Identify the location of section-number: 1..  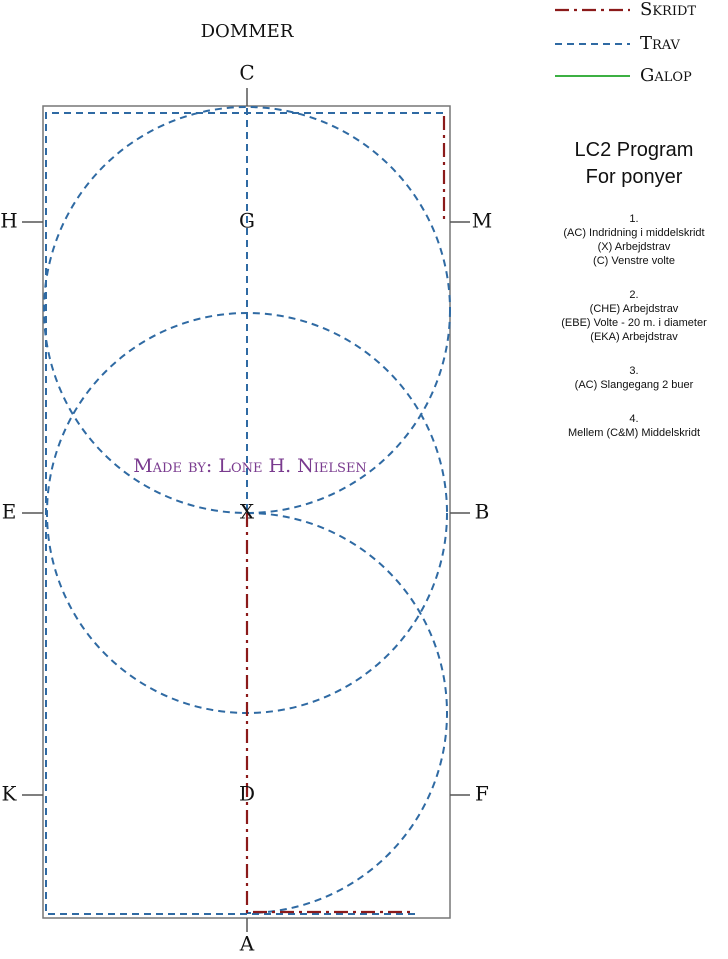
(633, 219).